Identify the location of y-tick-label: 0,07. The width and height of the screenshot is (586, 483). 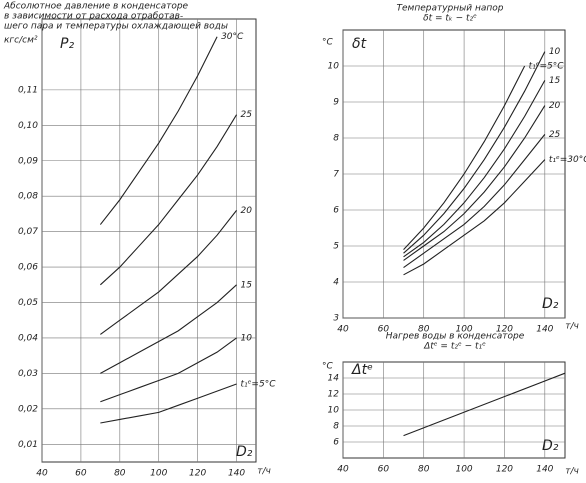
(28, 232).